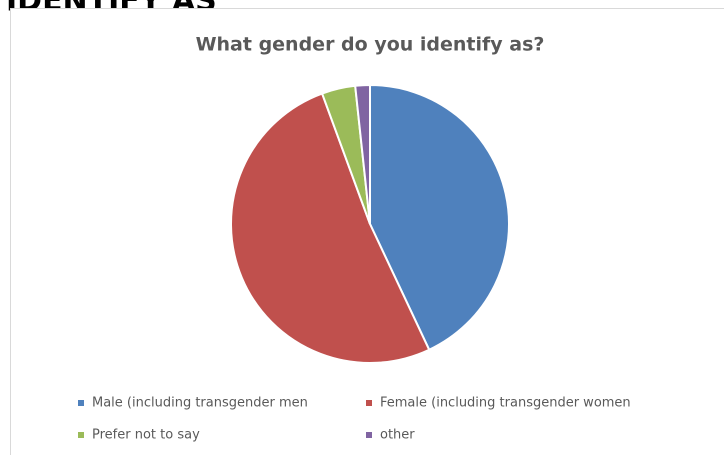 Image resolution: width=724 pixels, height=455 pixels. I want to click on legend-label: Prefer not to say, so click(146, 435).